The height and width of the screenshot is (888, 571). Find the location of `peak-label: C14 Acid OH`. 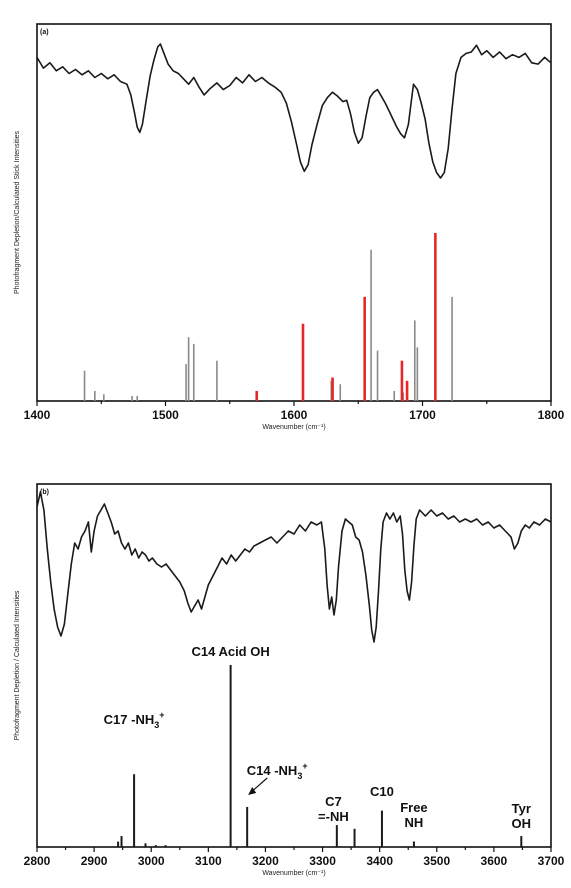

peak-label: C14 Acid OH is located at coordinates (230, 651).